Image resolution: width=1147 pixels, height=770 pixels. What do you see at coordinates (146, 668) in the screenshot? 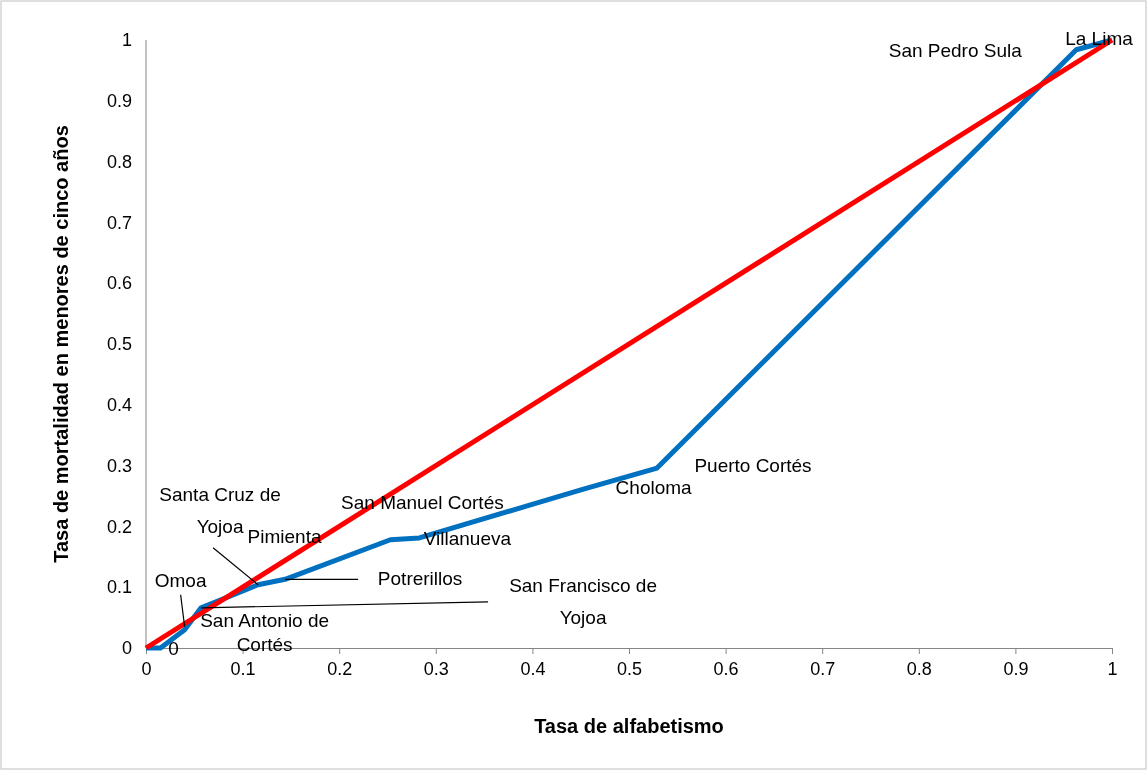
I see `x-tick-label: 0` at bounding box center [146, 668].